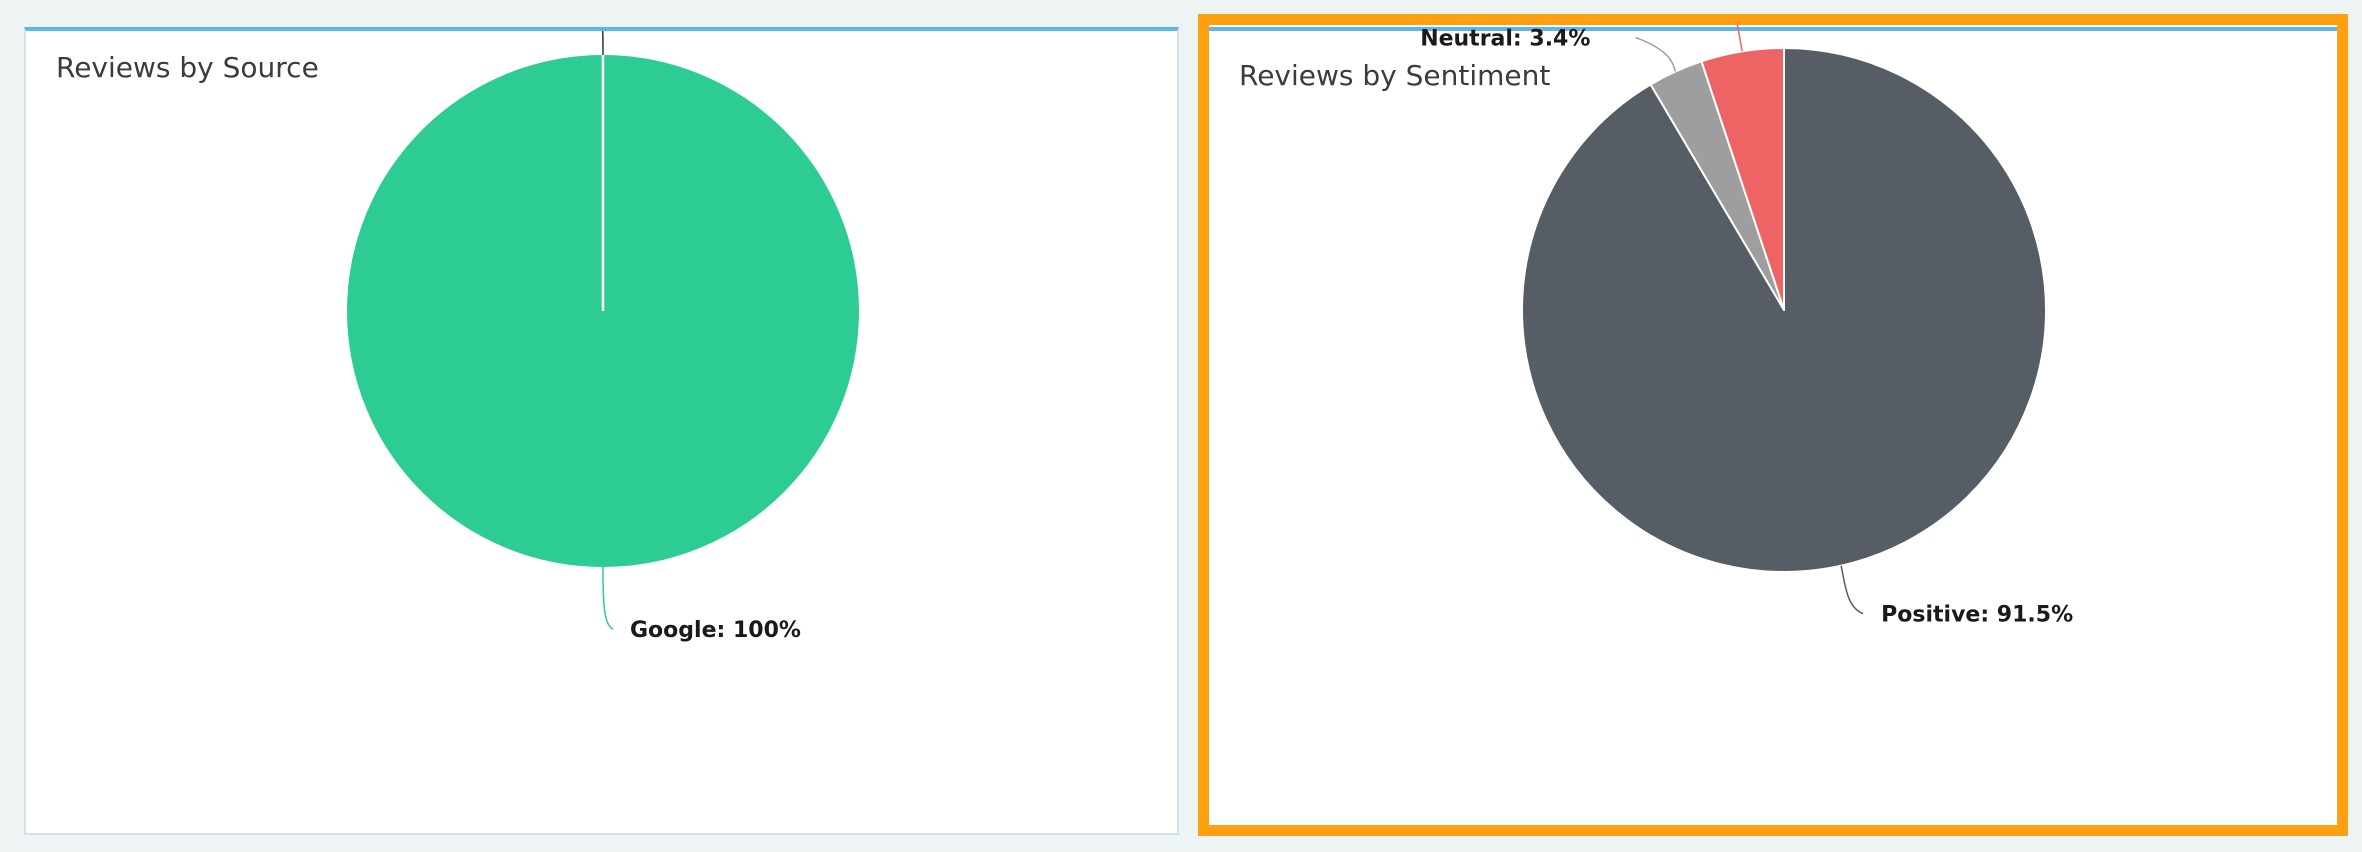  I want to click on negative-connector, so click(1739, 38).